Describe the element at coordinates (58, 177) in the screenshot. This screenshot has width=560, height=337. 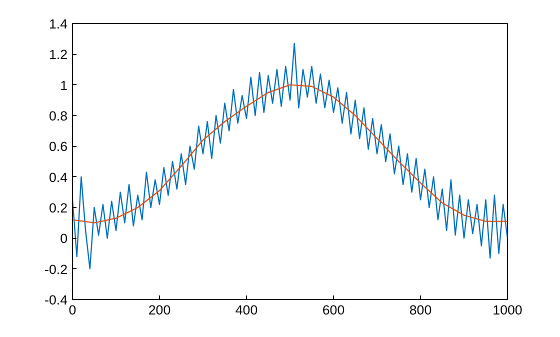
I see `y-tick-label: 0.4` at that location.